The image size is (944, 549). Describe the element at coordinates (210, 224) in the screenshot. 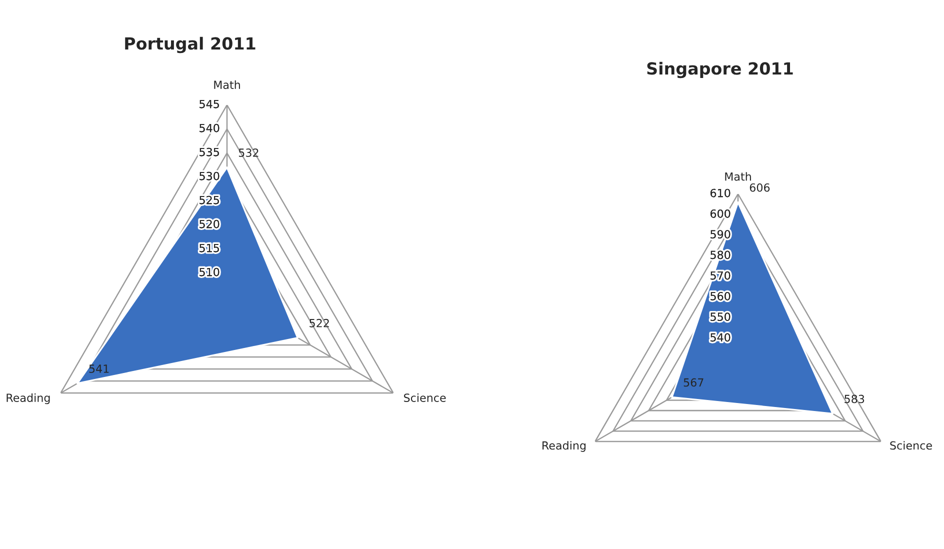

I see `y-tick-label: 520` at that location.